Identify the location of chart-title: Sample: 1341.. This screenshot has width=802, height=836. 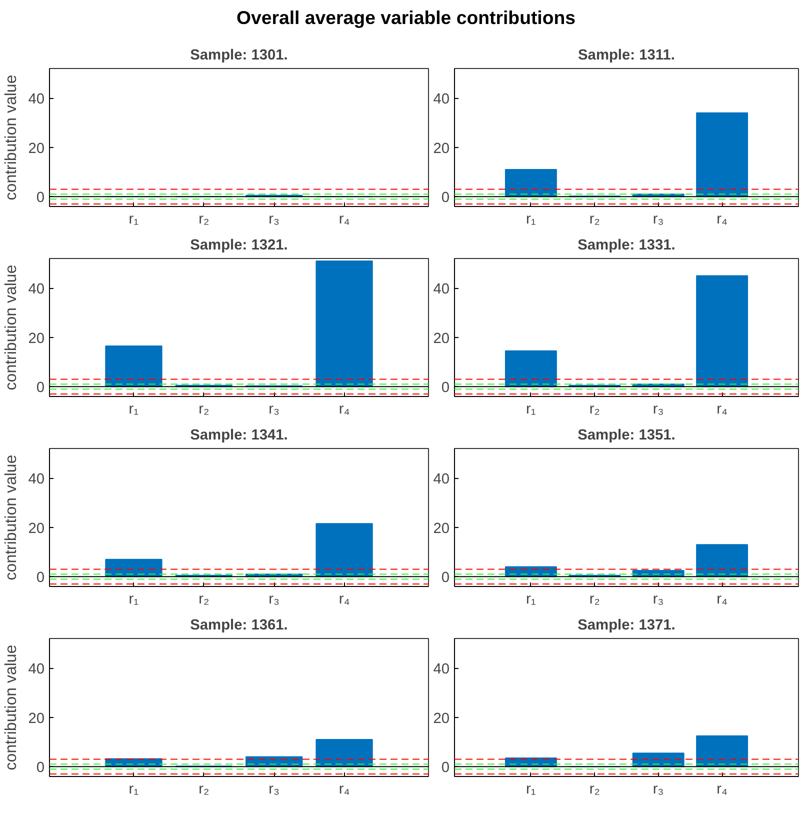
(239, 436).